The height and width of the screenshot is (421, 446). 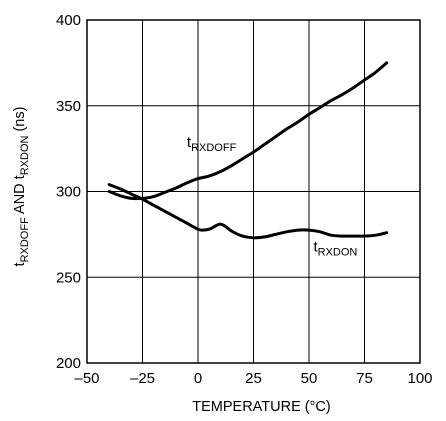 I want to click on x-tick-label: 75, so click(x=364, y=378).